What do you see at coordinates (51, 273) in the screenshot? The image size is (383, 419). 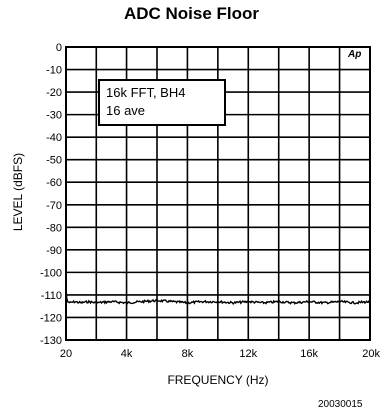 I see `y-tick-label: -100` at bounding box center [51, 273].